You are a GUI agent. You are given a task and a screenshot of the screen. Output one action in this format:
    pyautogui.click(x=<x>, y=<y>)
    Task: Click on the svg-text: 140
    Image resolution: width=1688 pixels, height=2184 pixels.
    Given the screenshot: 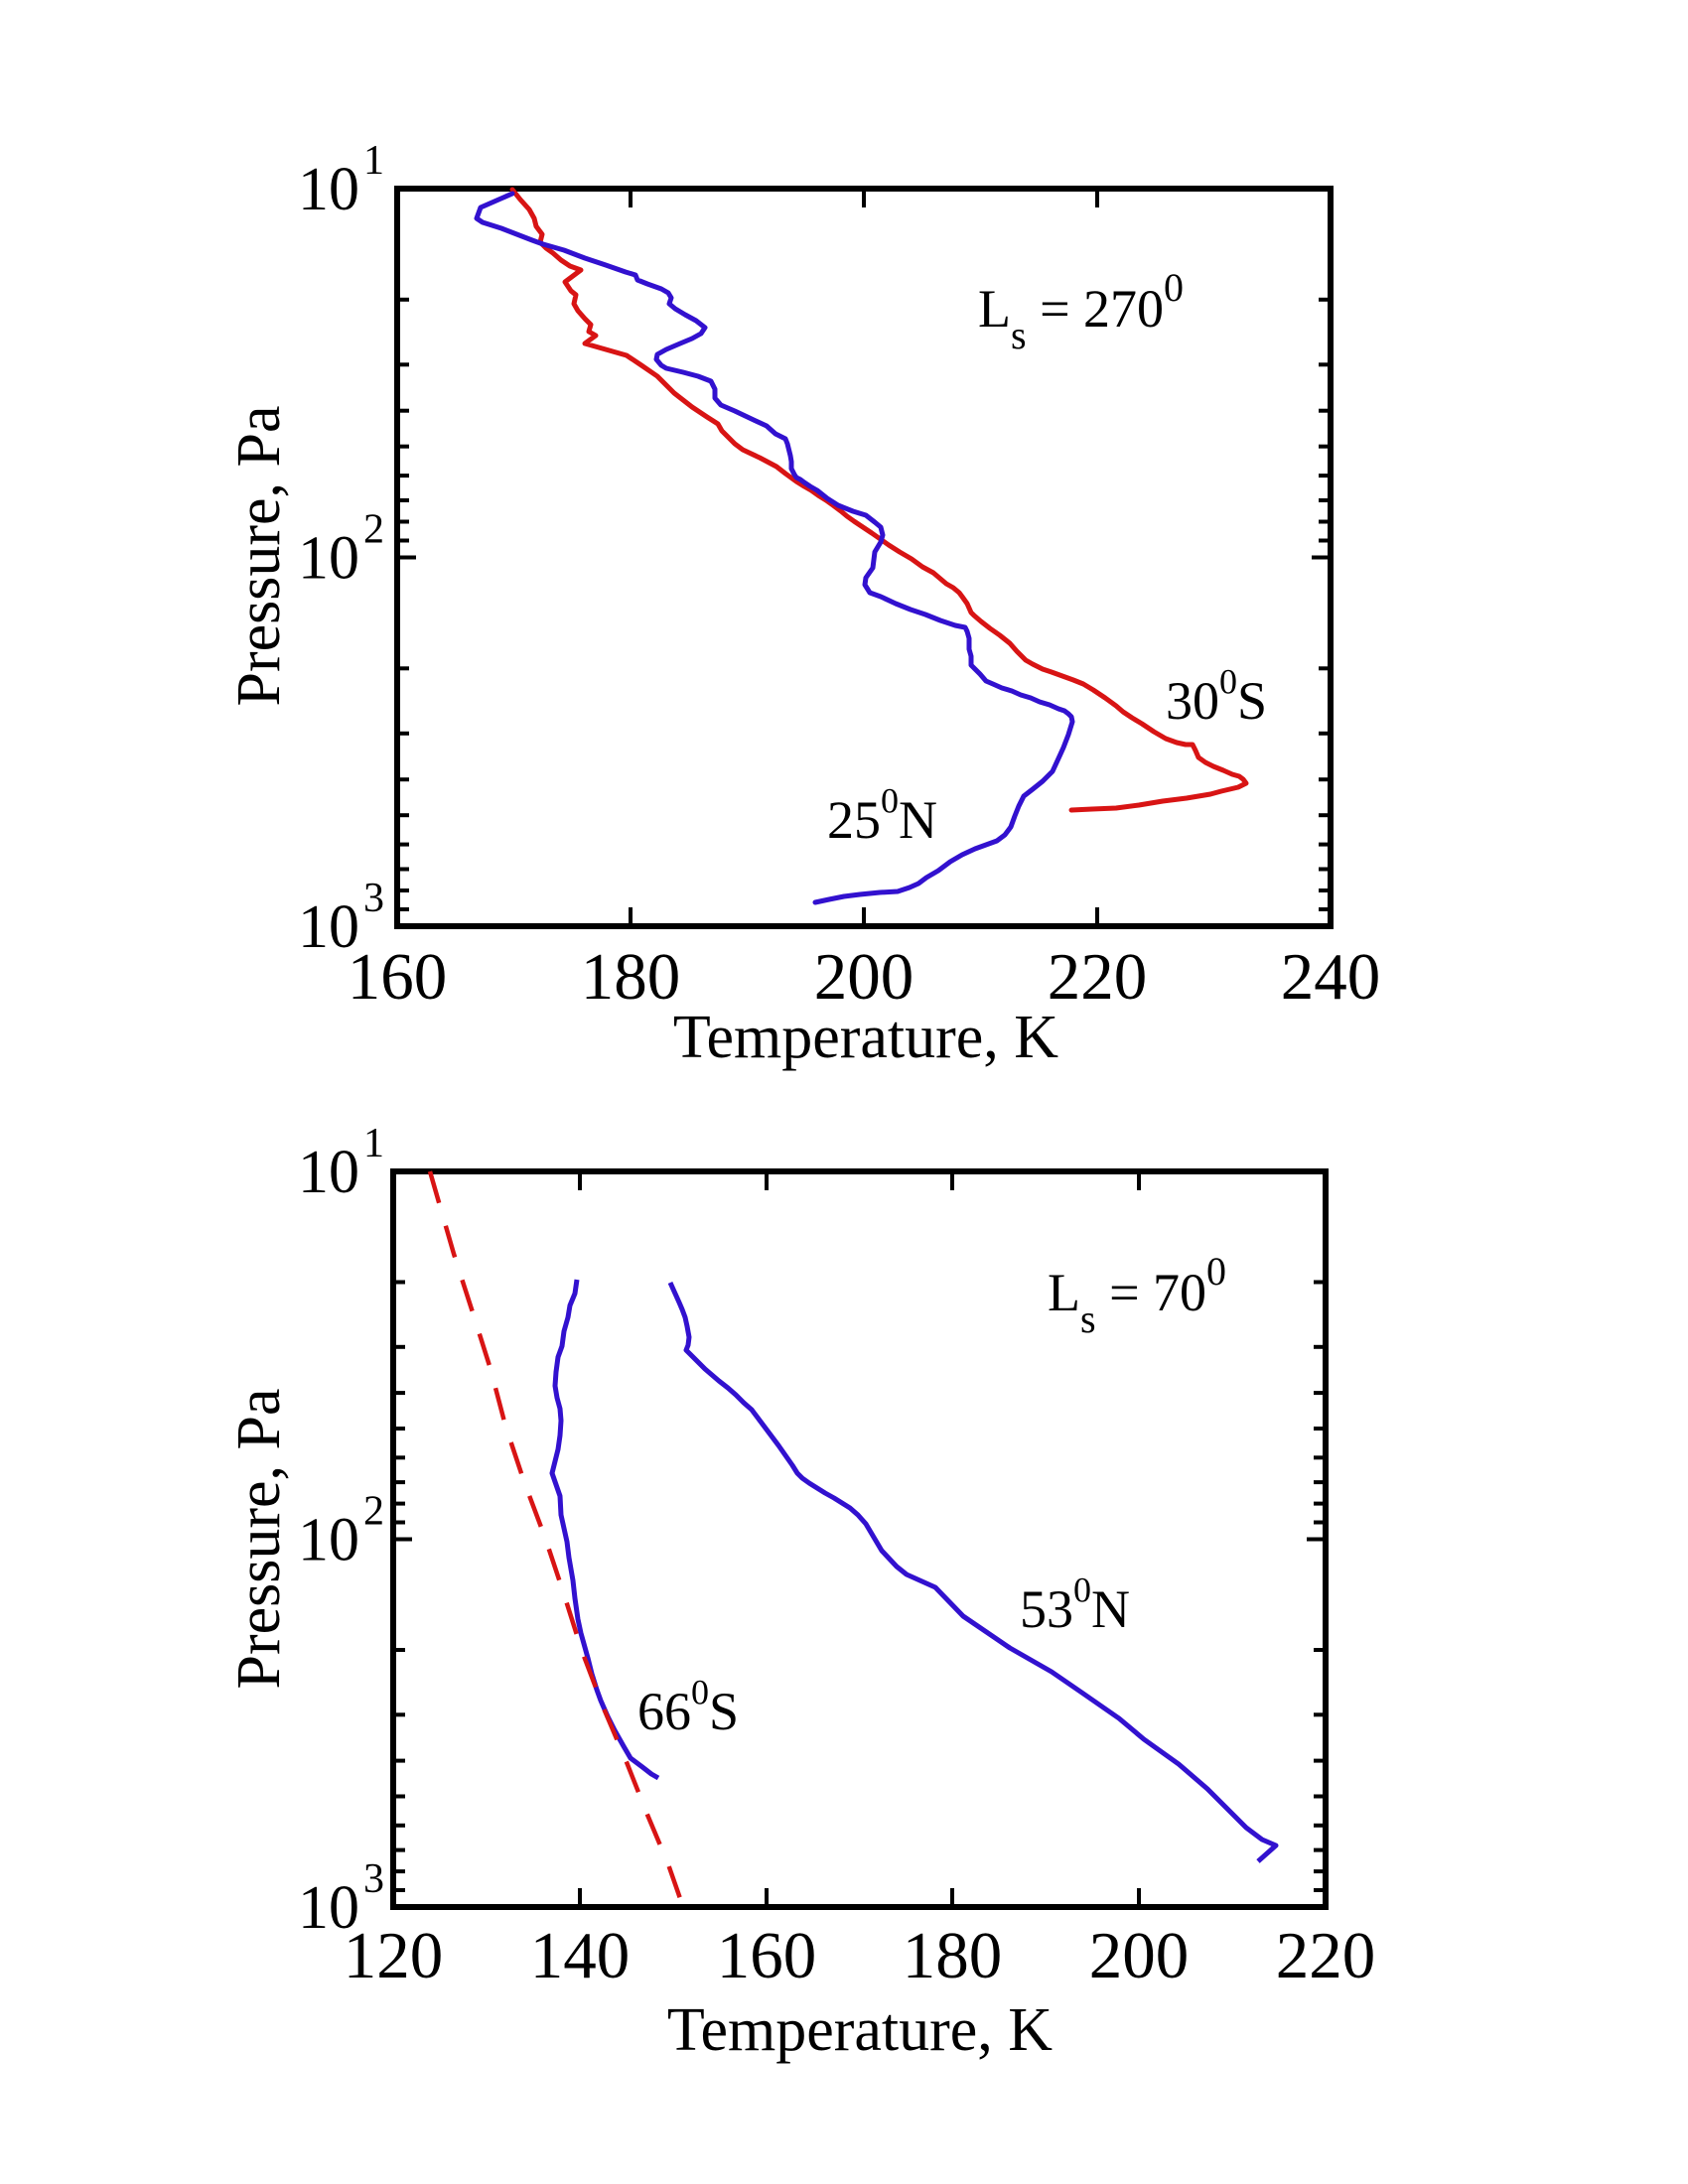 What is the action you would take?
    pyautogui.click(x=580, y=1955)
    